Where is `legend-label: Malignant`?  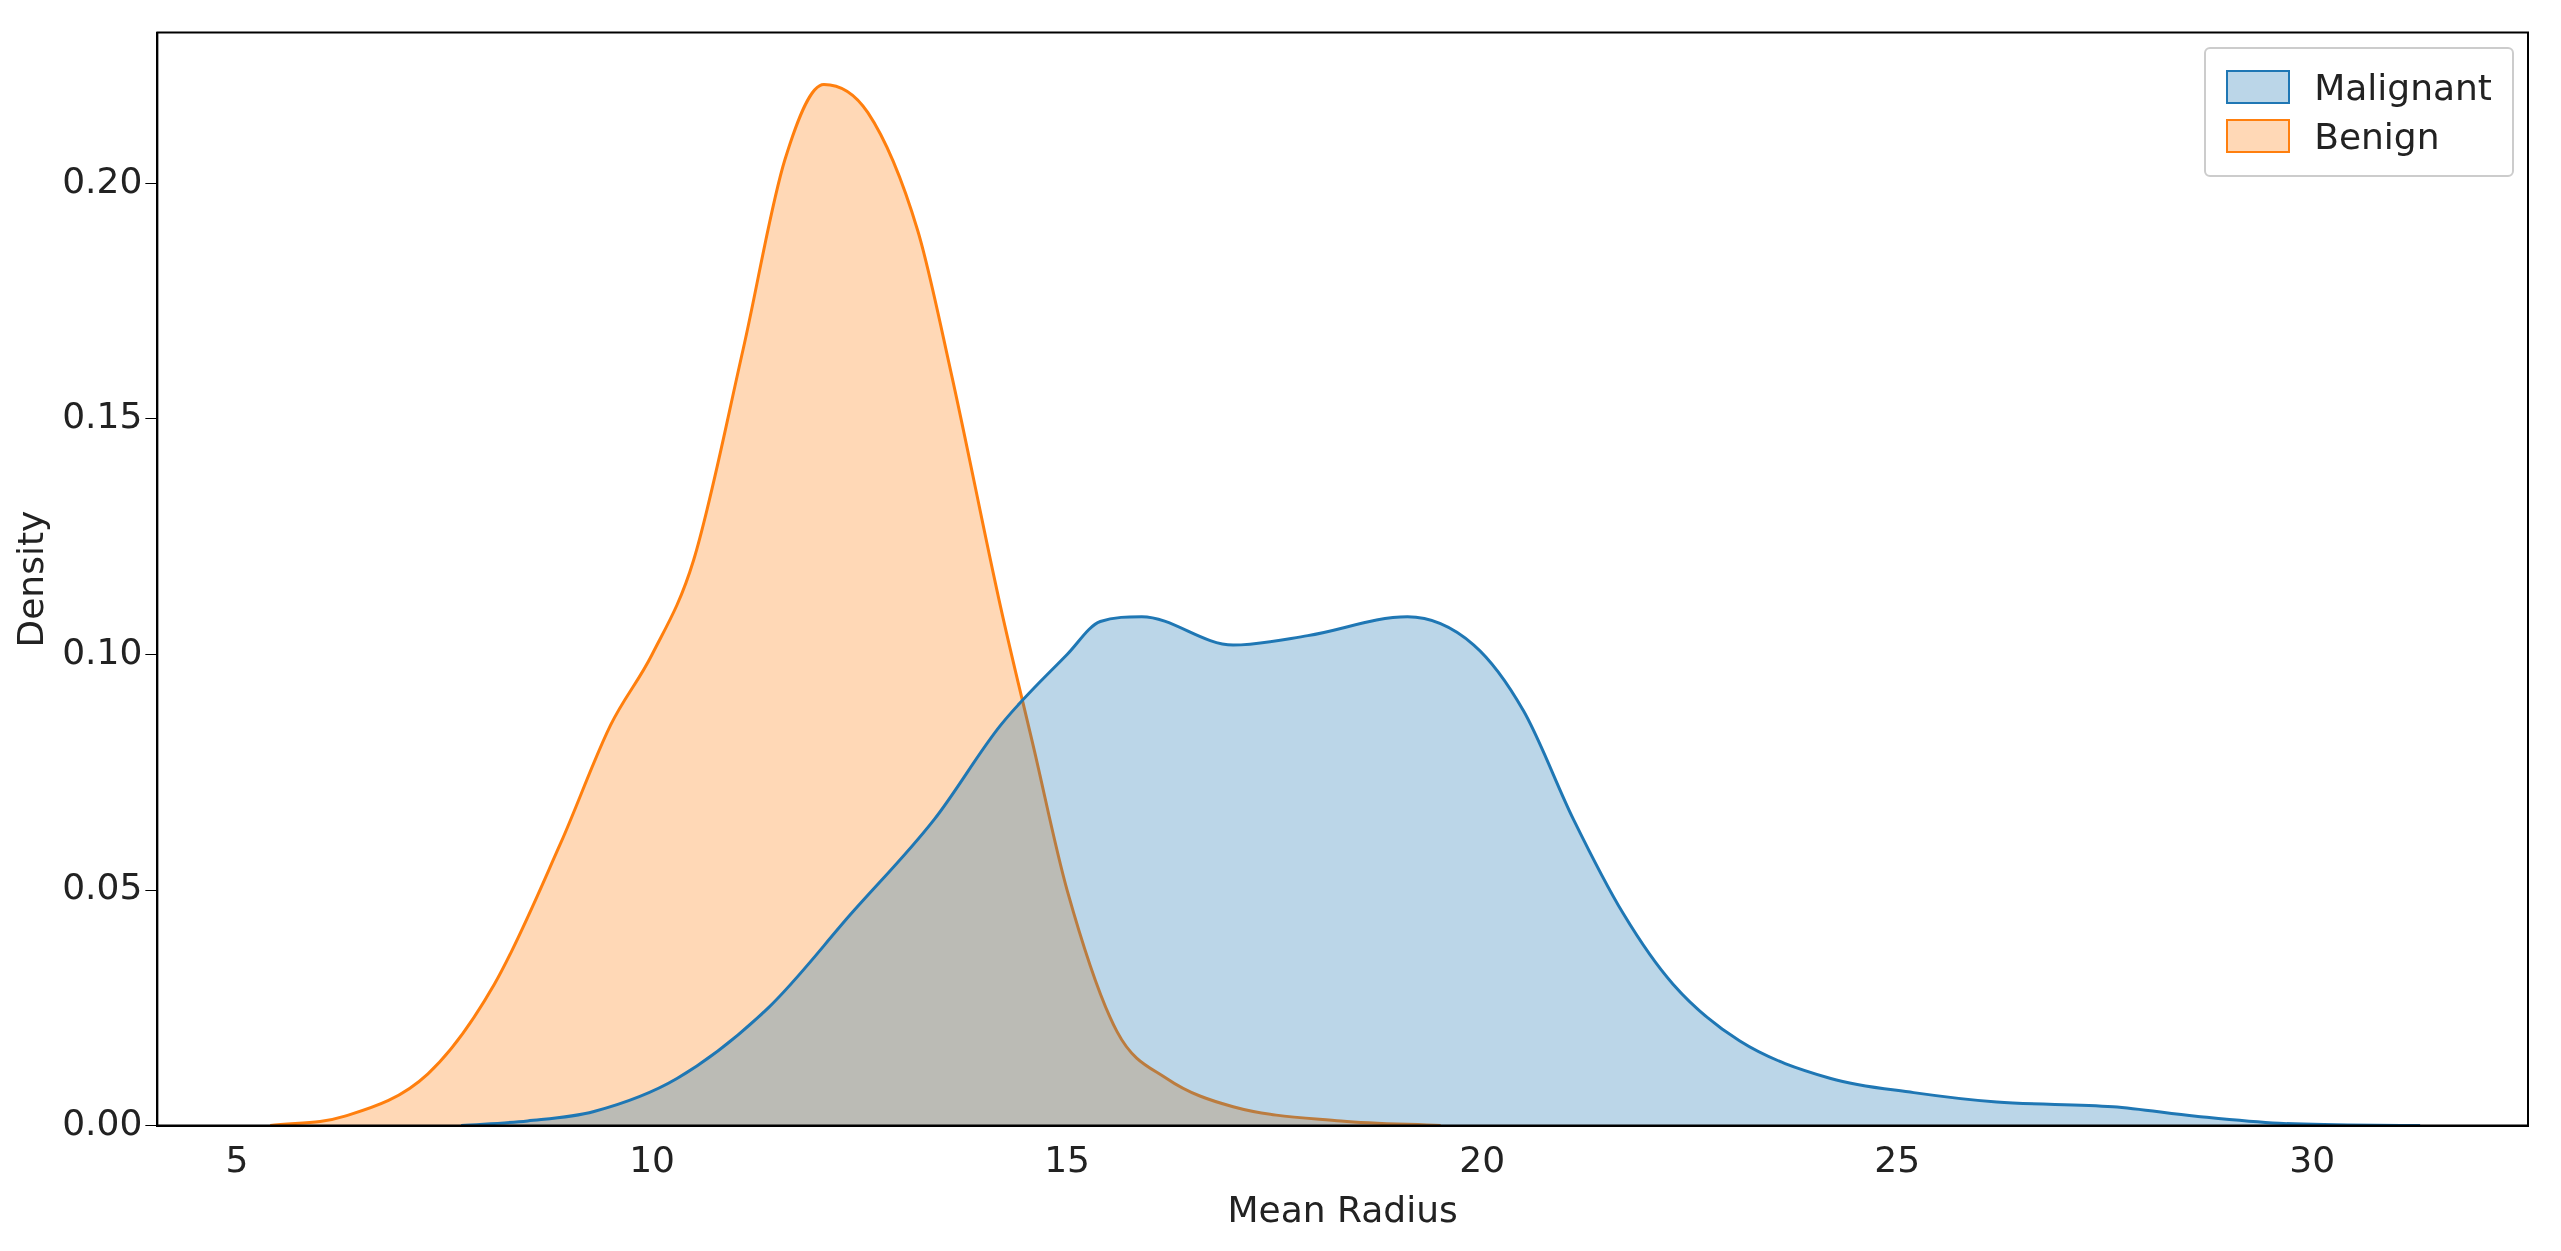
legend-label: Malignant is located at coordinates (2403, 87).